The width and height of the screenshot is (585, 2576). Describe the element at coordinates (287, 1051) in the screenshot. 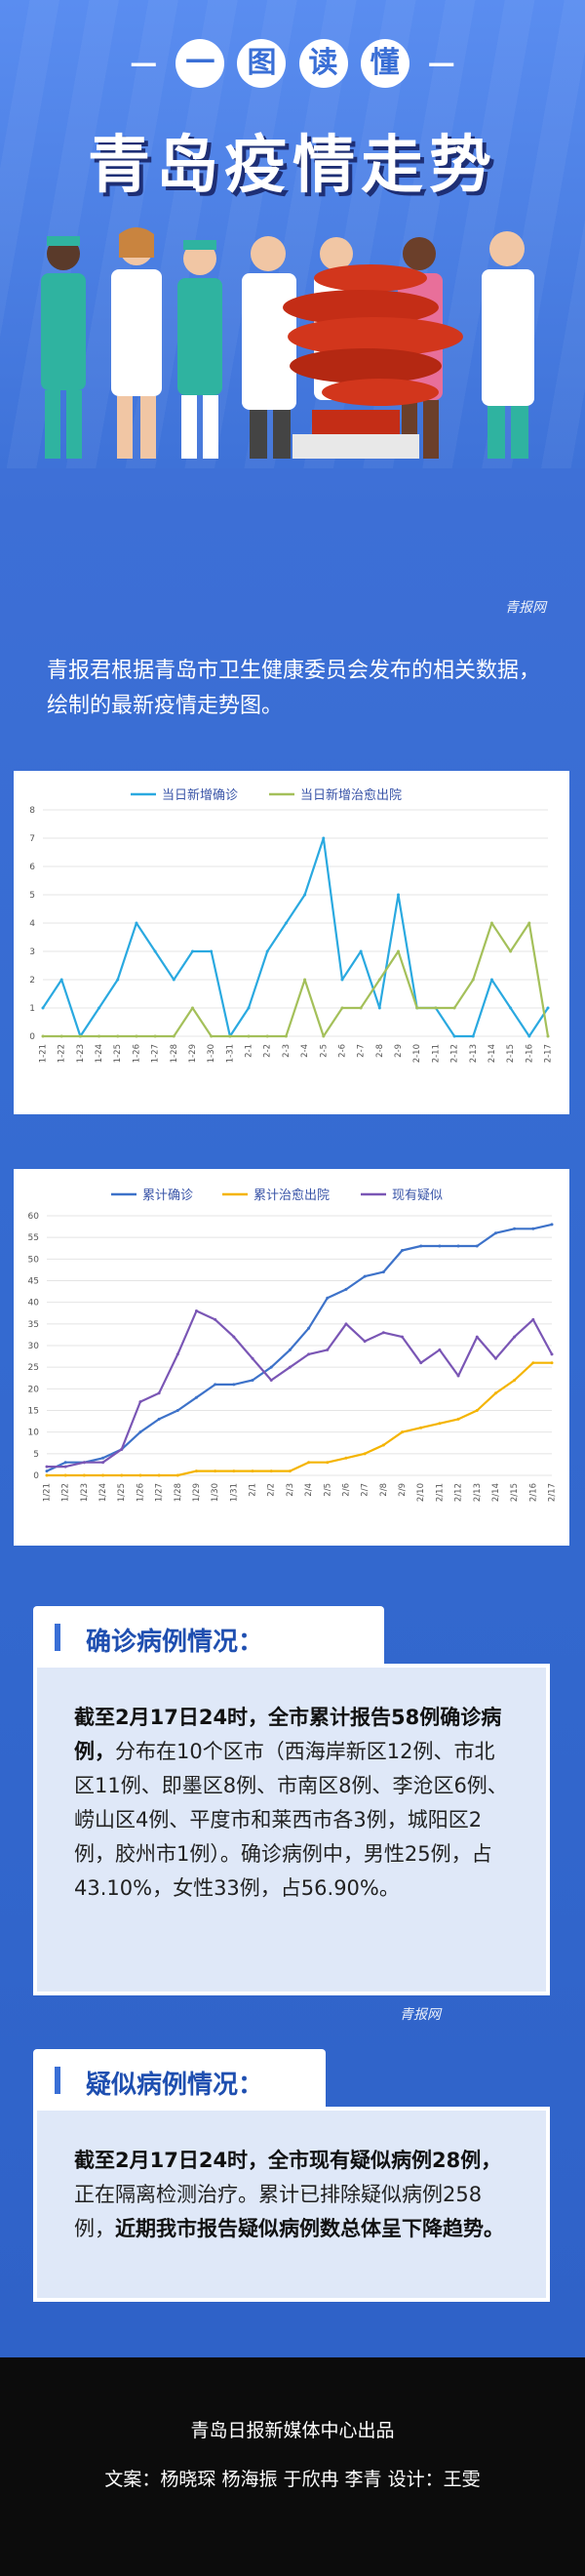

I see `x-tick-label: 2-3` at that location.